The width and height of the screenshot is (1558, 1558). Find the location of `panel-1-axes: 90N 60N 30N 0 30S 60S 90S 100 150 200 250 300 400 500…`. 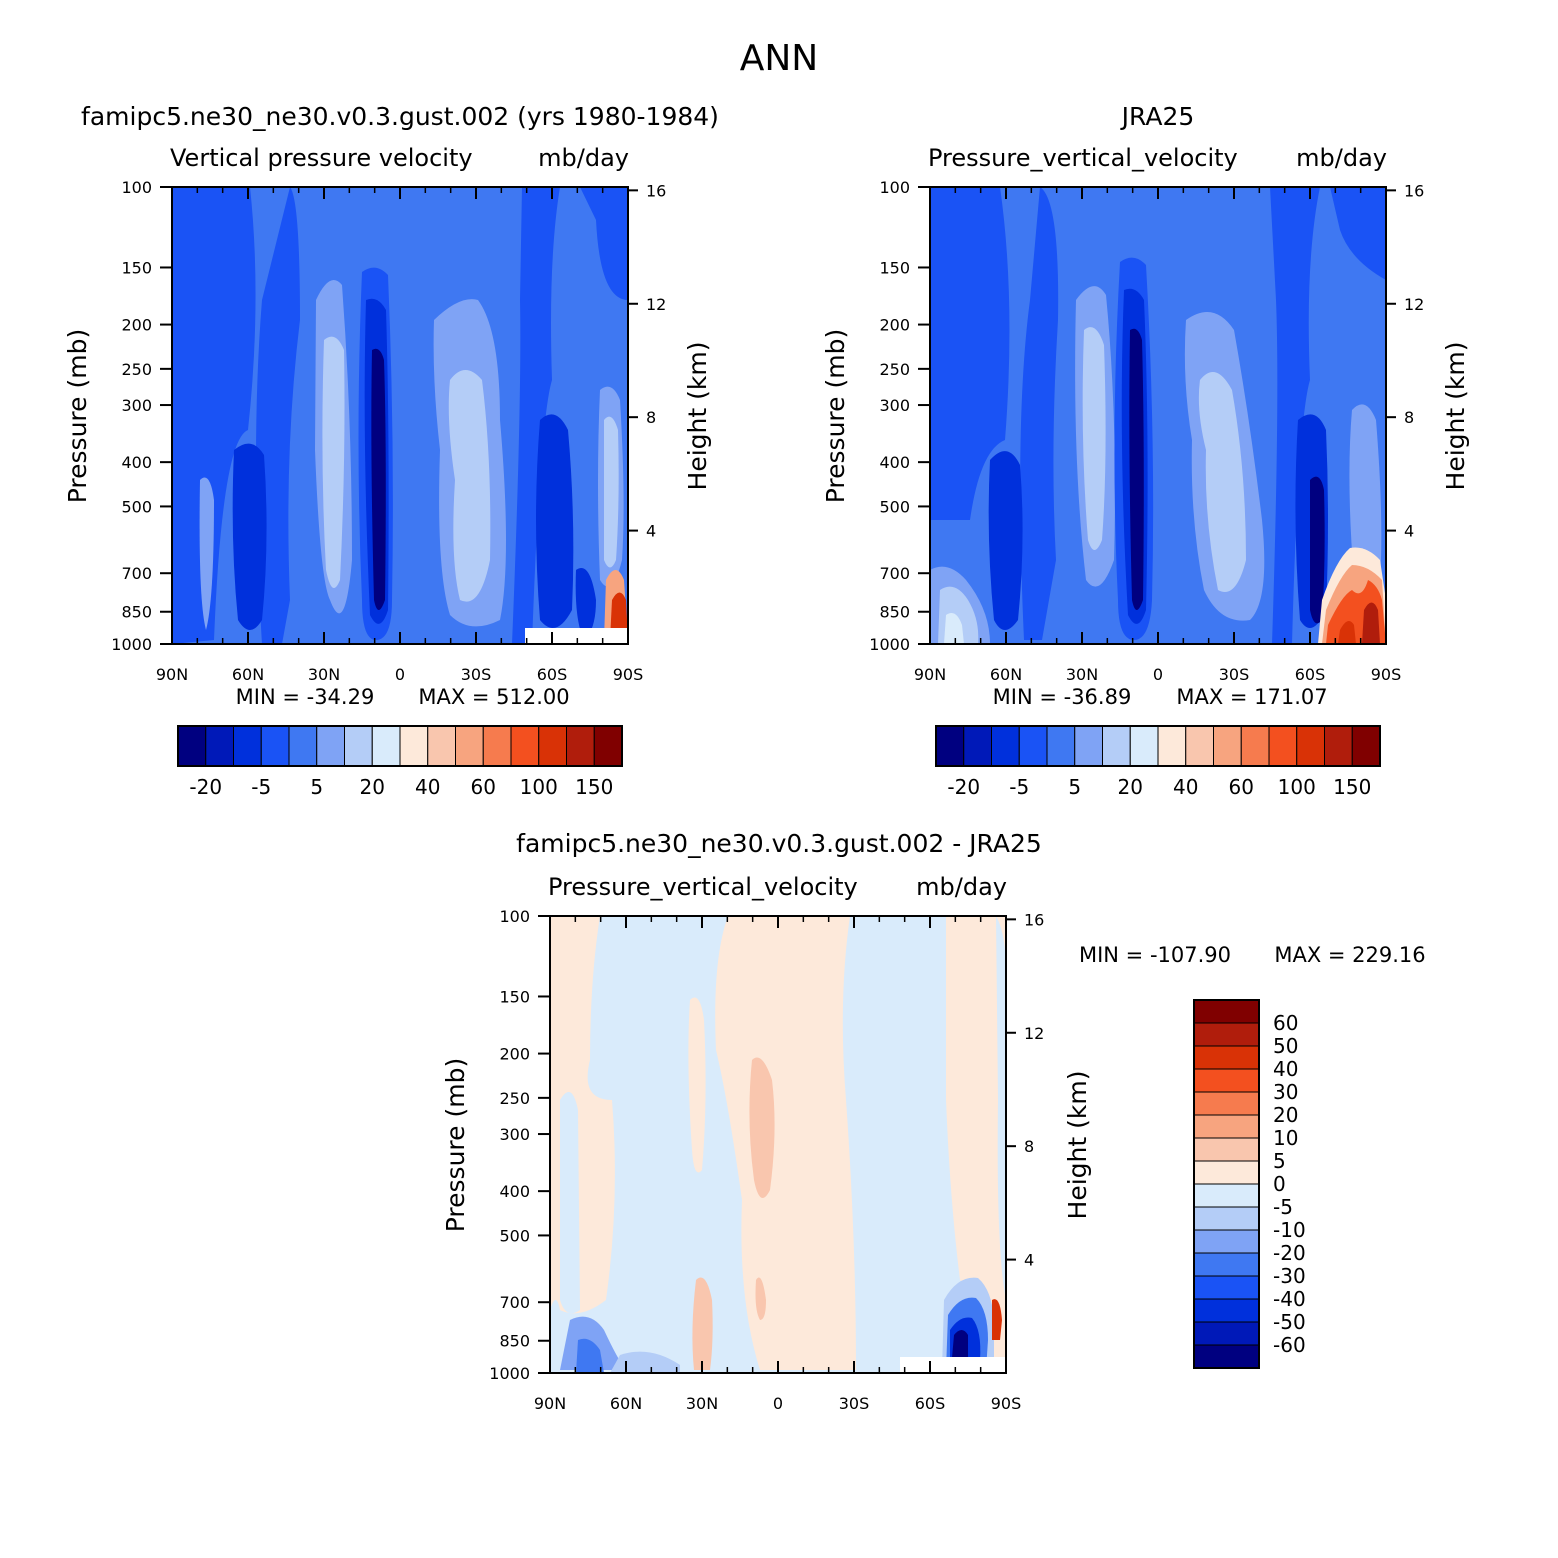

panel-1-axes: 90N 60N 30N 0 30S 60S 90S 100 150 200 250 300 400 500… is located at coordinates (388, 431).